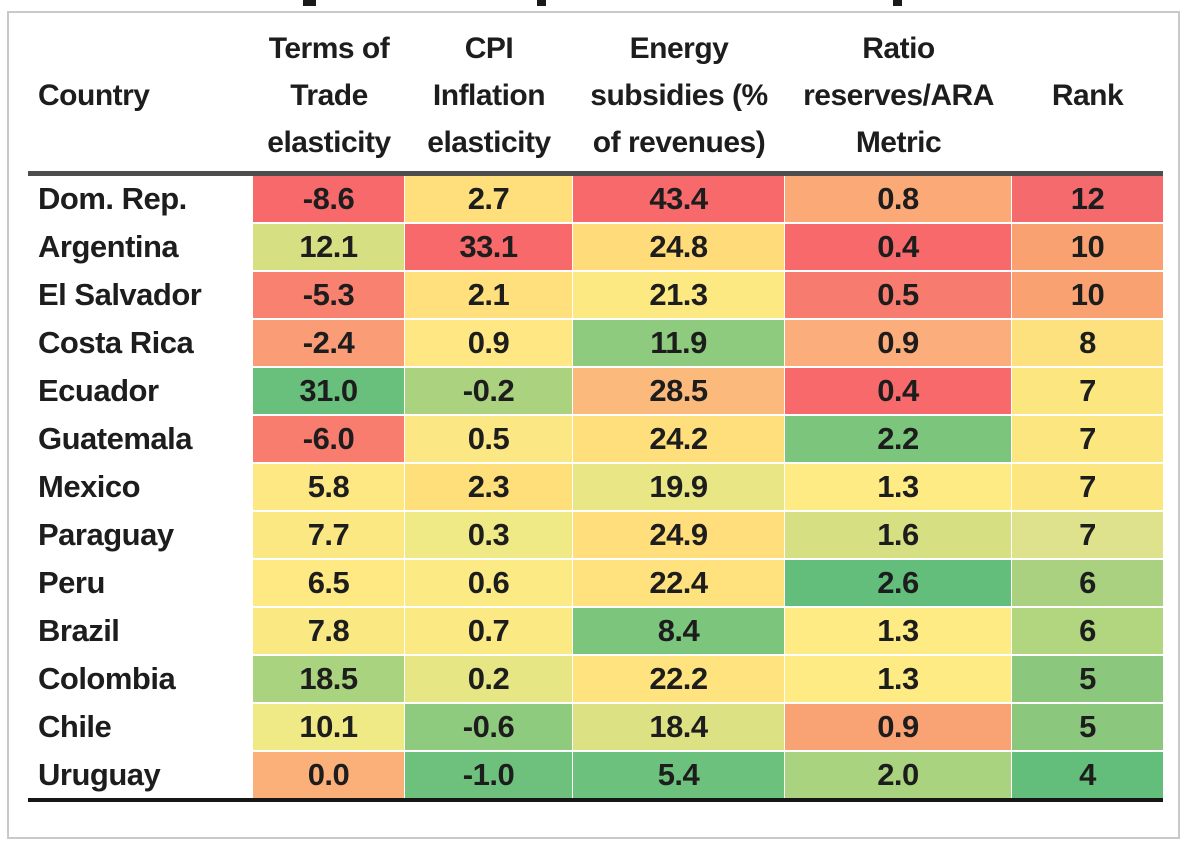  I want to click on cell-tot: 7.8, so click(329, 631).